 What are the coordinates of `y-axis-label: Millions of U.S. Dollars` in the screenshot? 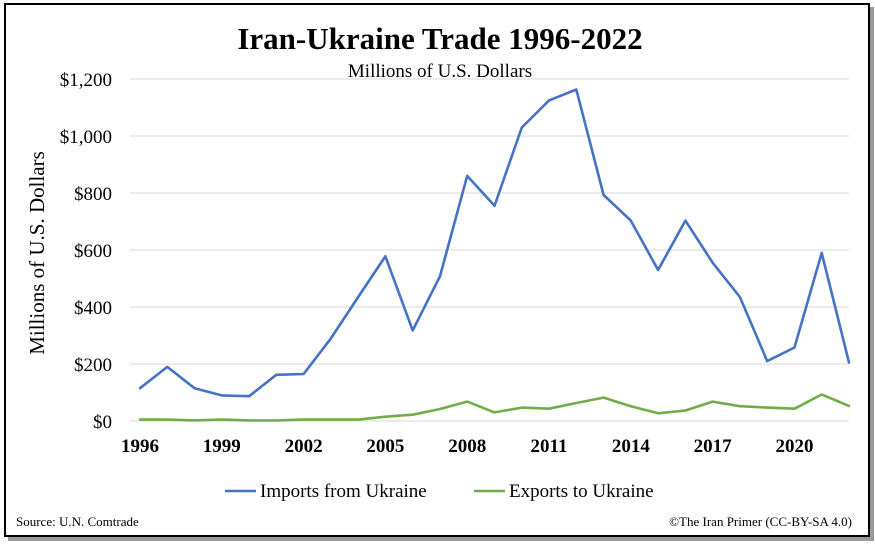 It's located at (37, 253).